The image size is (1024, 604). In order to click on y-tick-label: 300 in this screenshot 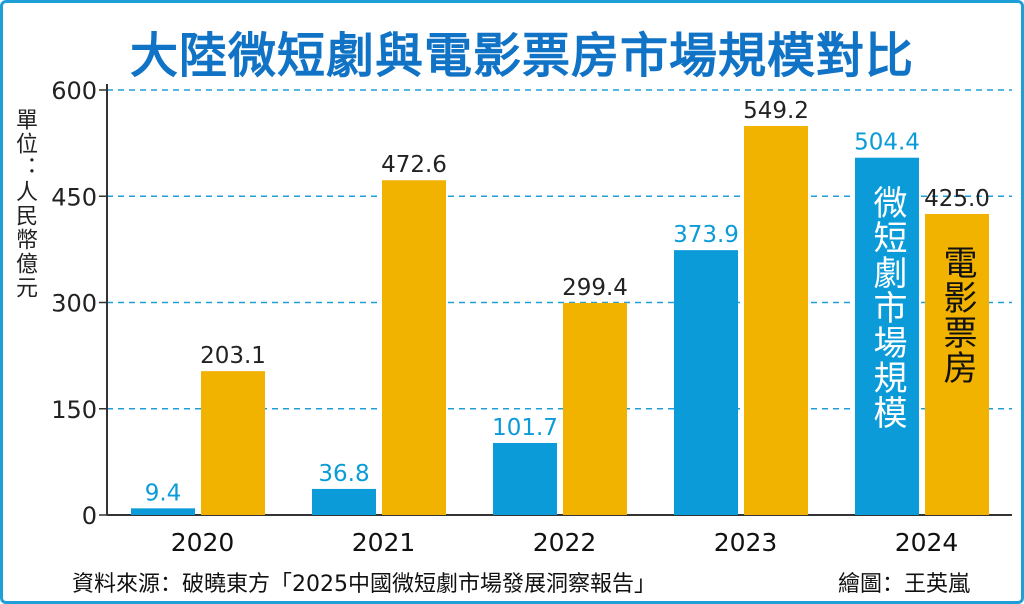, I will do `click(74, 304)`.